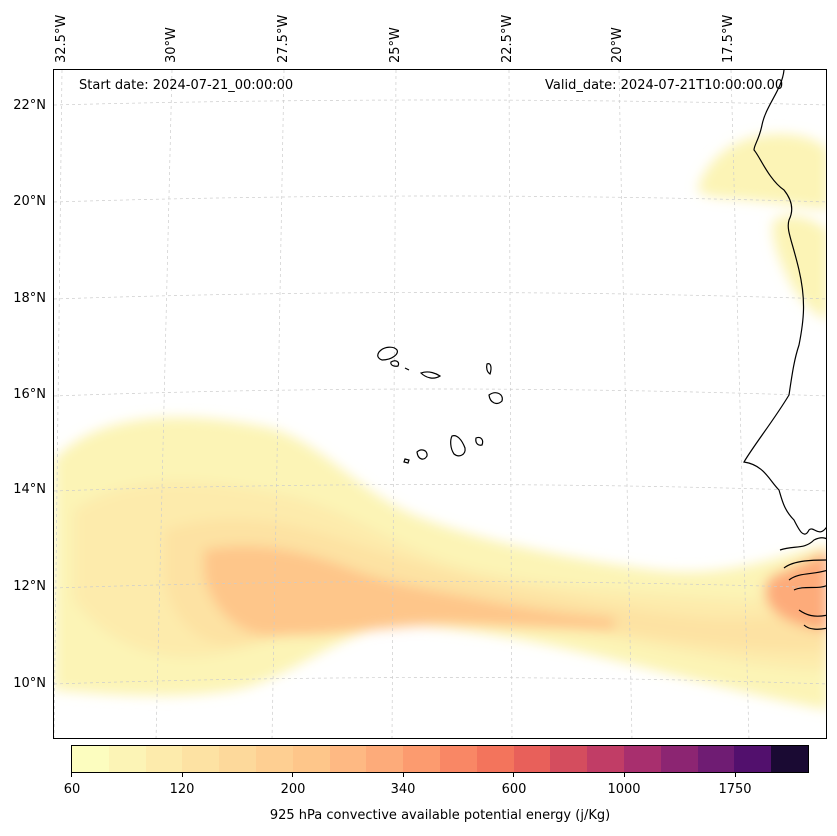  What do you see at coordinates (728, 38) in the screenshot?
I see `lon-label-17-5: 17.5°W` at bounding box center [728, 38].